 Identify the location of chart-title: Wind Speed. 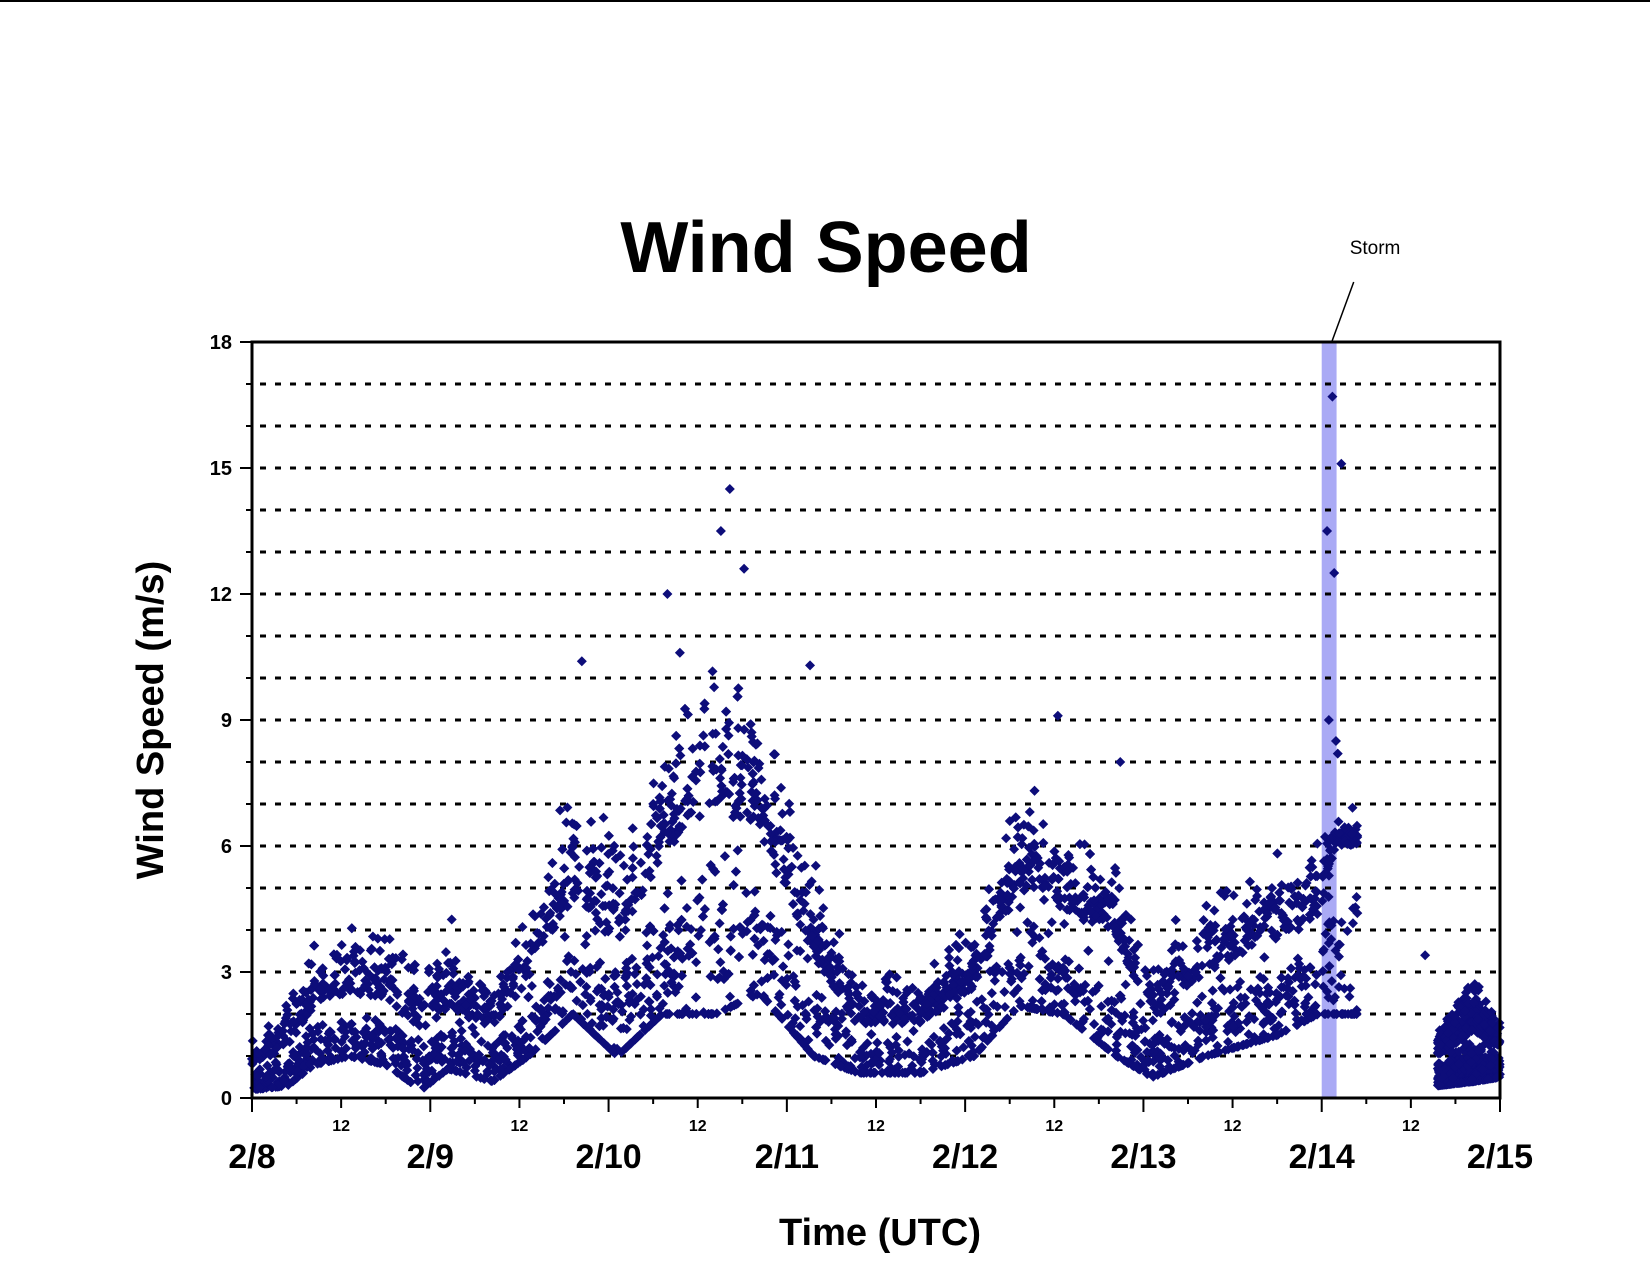
(825, 248).